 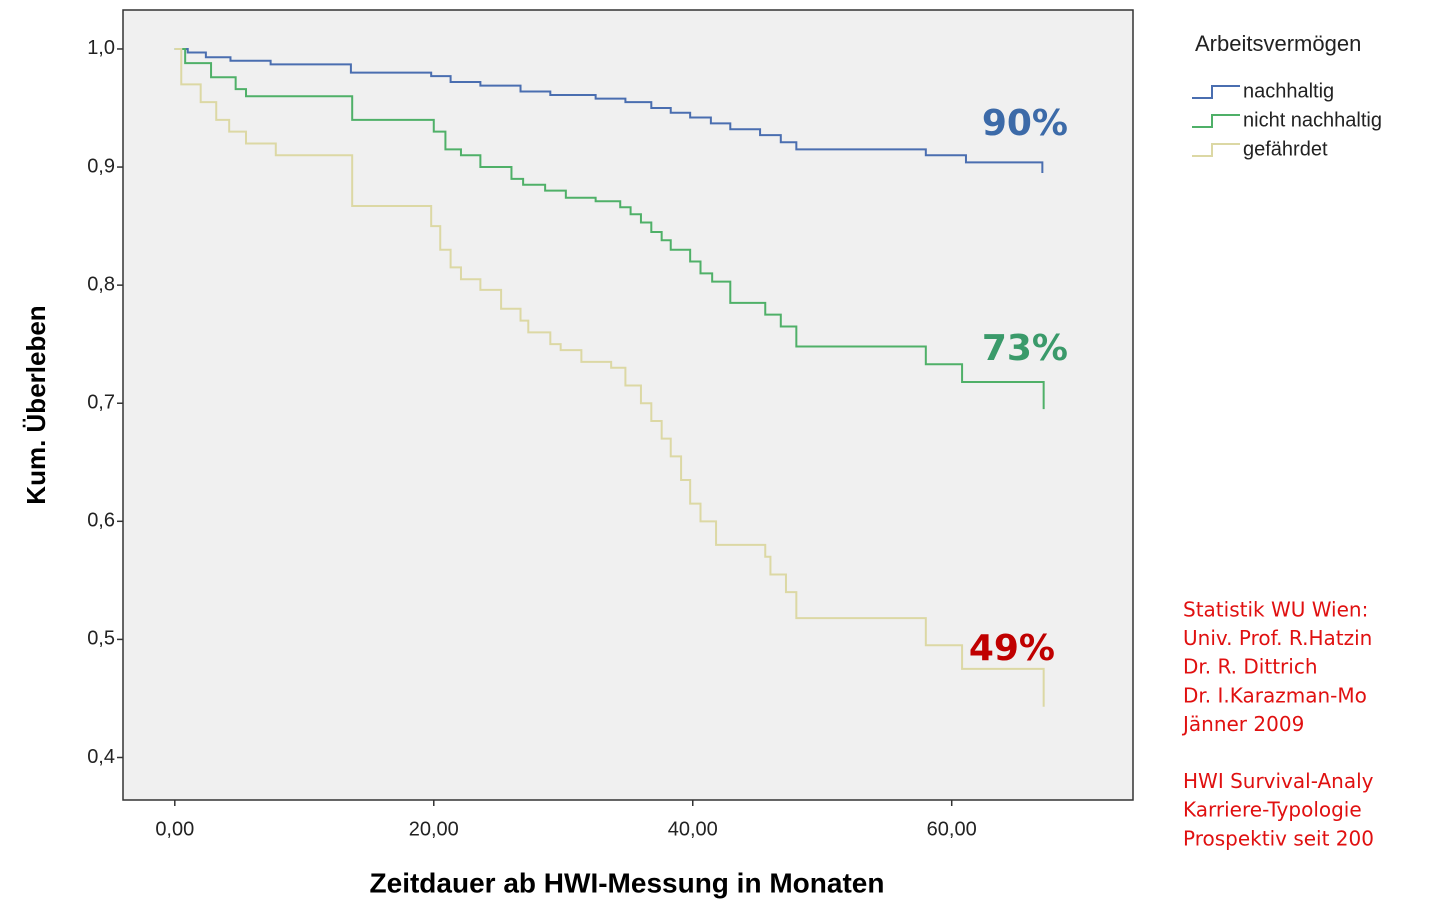 What do you see at coordinates (101, 639) in the screenshot?
I see `y-tick-label: 0,5` at bounding box center [101, 639].